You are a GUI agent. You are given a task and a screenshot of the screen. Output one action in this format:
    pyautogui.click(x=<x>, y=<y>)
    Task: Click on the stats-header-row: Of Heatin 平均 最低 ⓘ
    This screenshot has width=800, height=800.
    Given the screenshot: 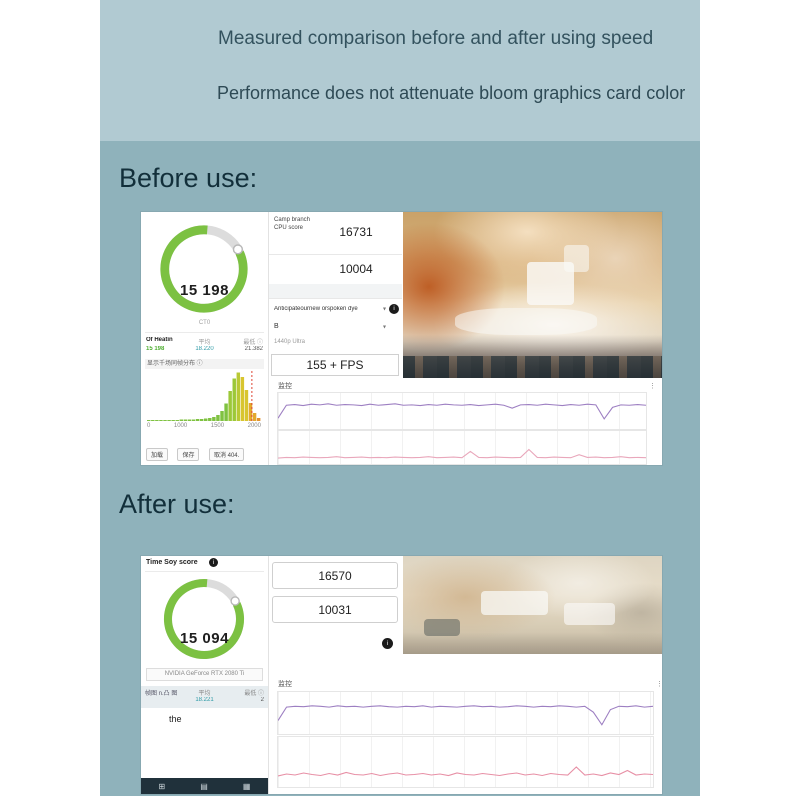 What is the action you would take?
    pyautogui.click(x=204, y=341)
    